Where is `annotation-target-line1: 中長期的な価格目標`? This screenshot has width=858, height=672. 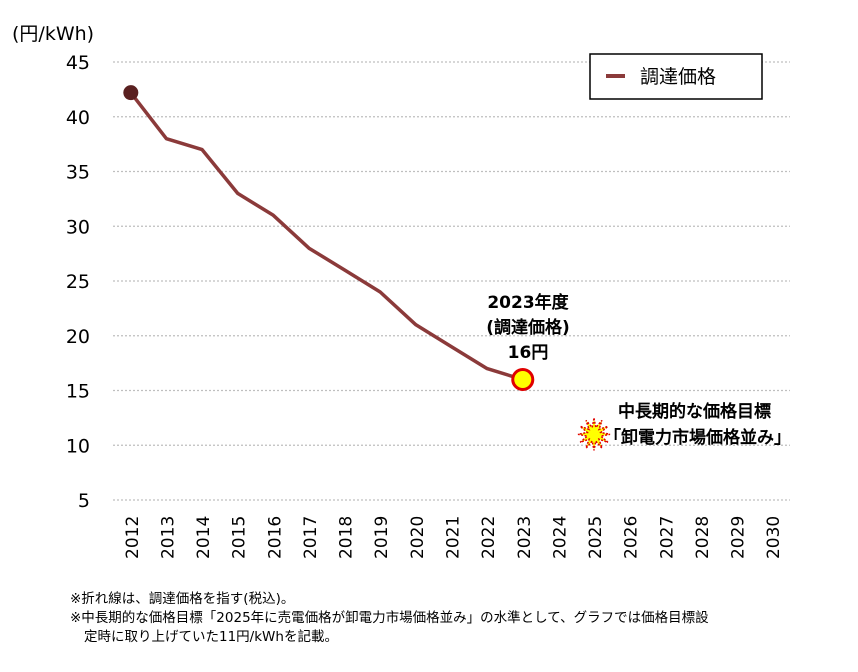 annotation-target-line1: 中長期的な価格目標 is located at coordinates (694, 411).